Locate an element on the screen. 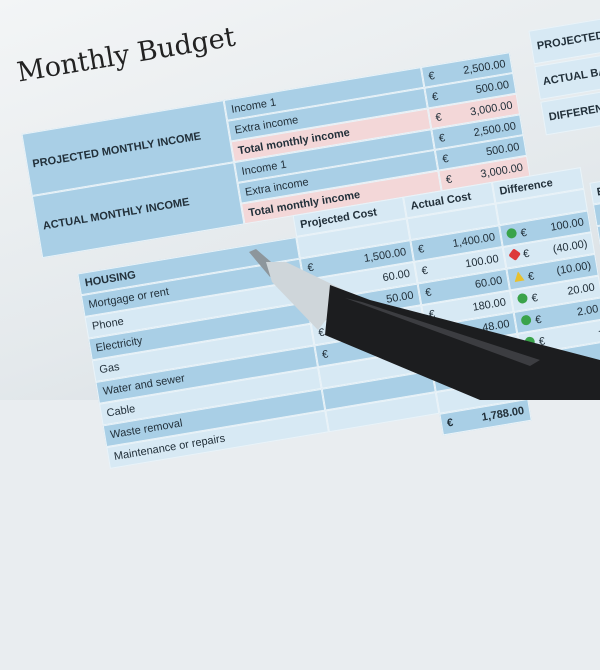  status-cell: € is located at coordinates (450, 423).